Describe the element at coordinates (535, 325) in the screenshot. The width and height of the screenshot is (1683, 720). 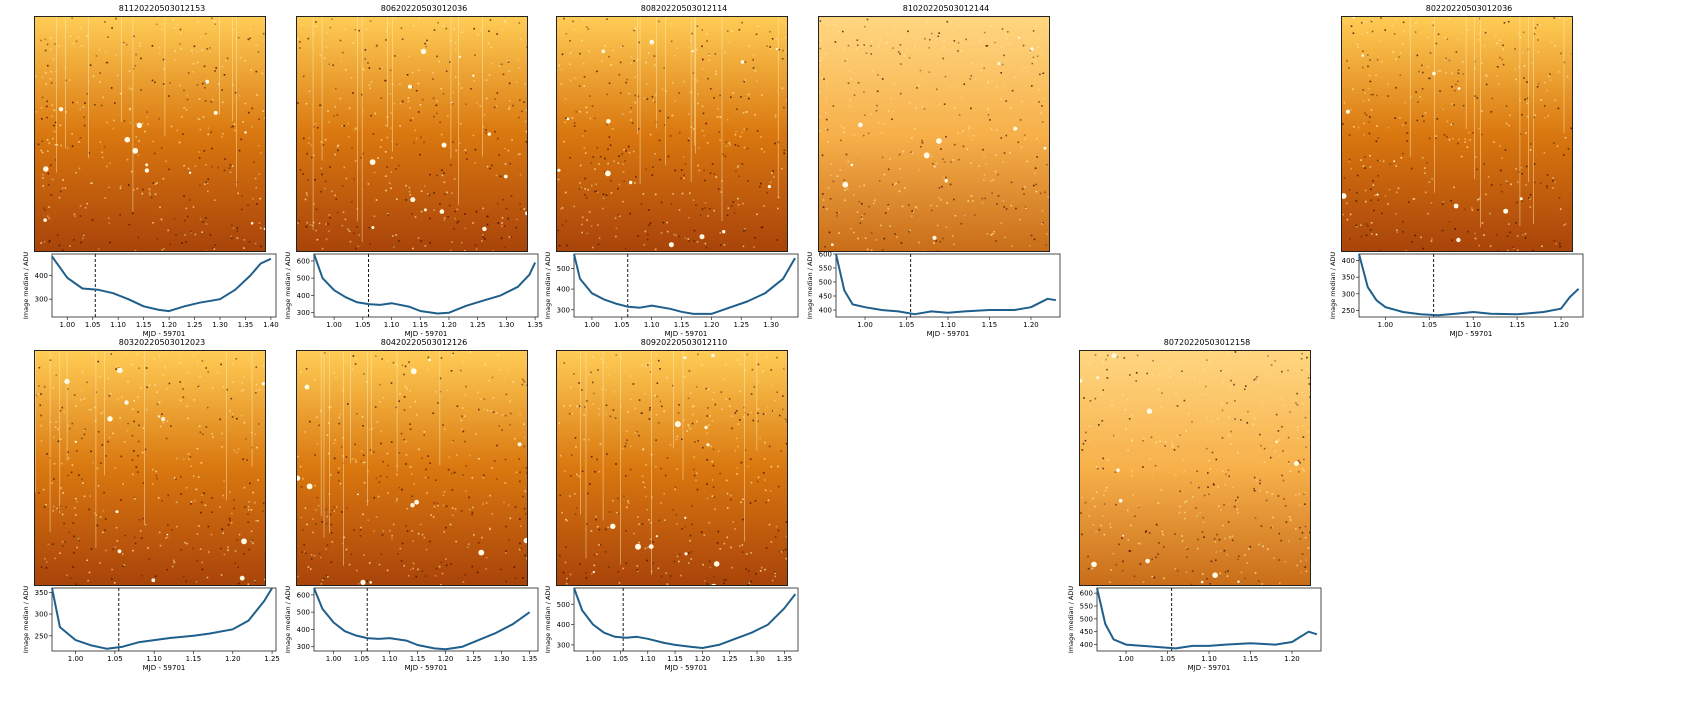
I see `x-tick-label: 1.35` at that location.